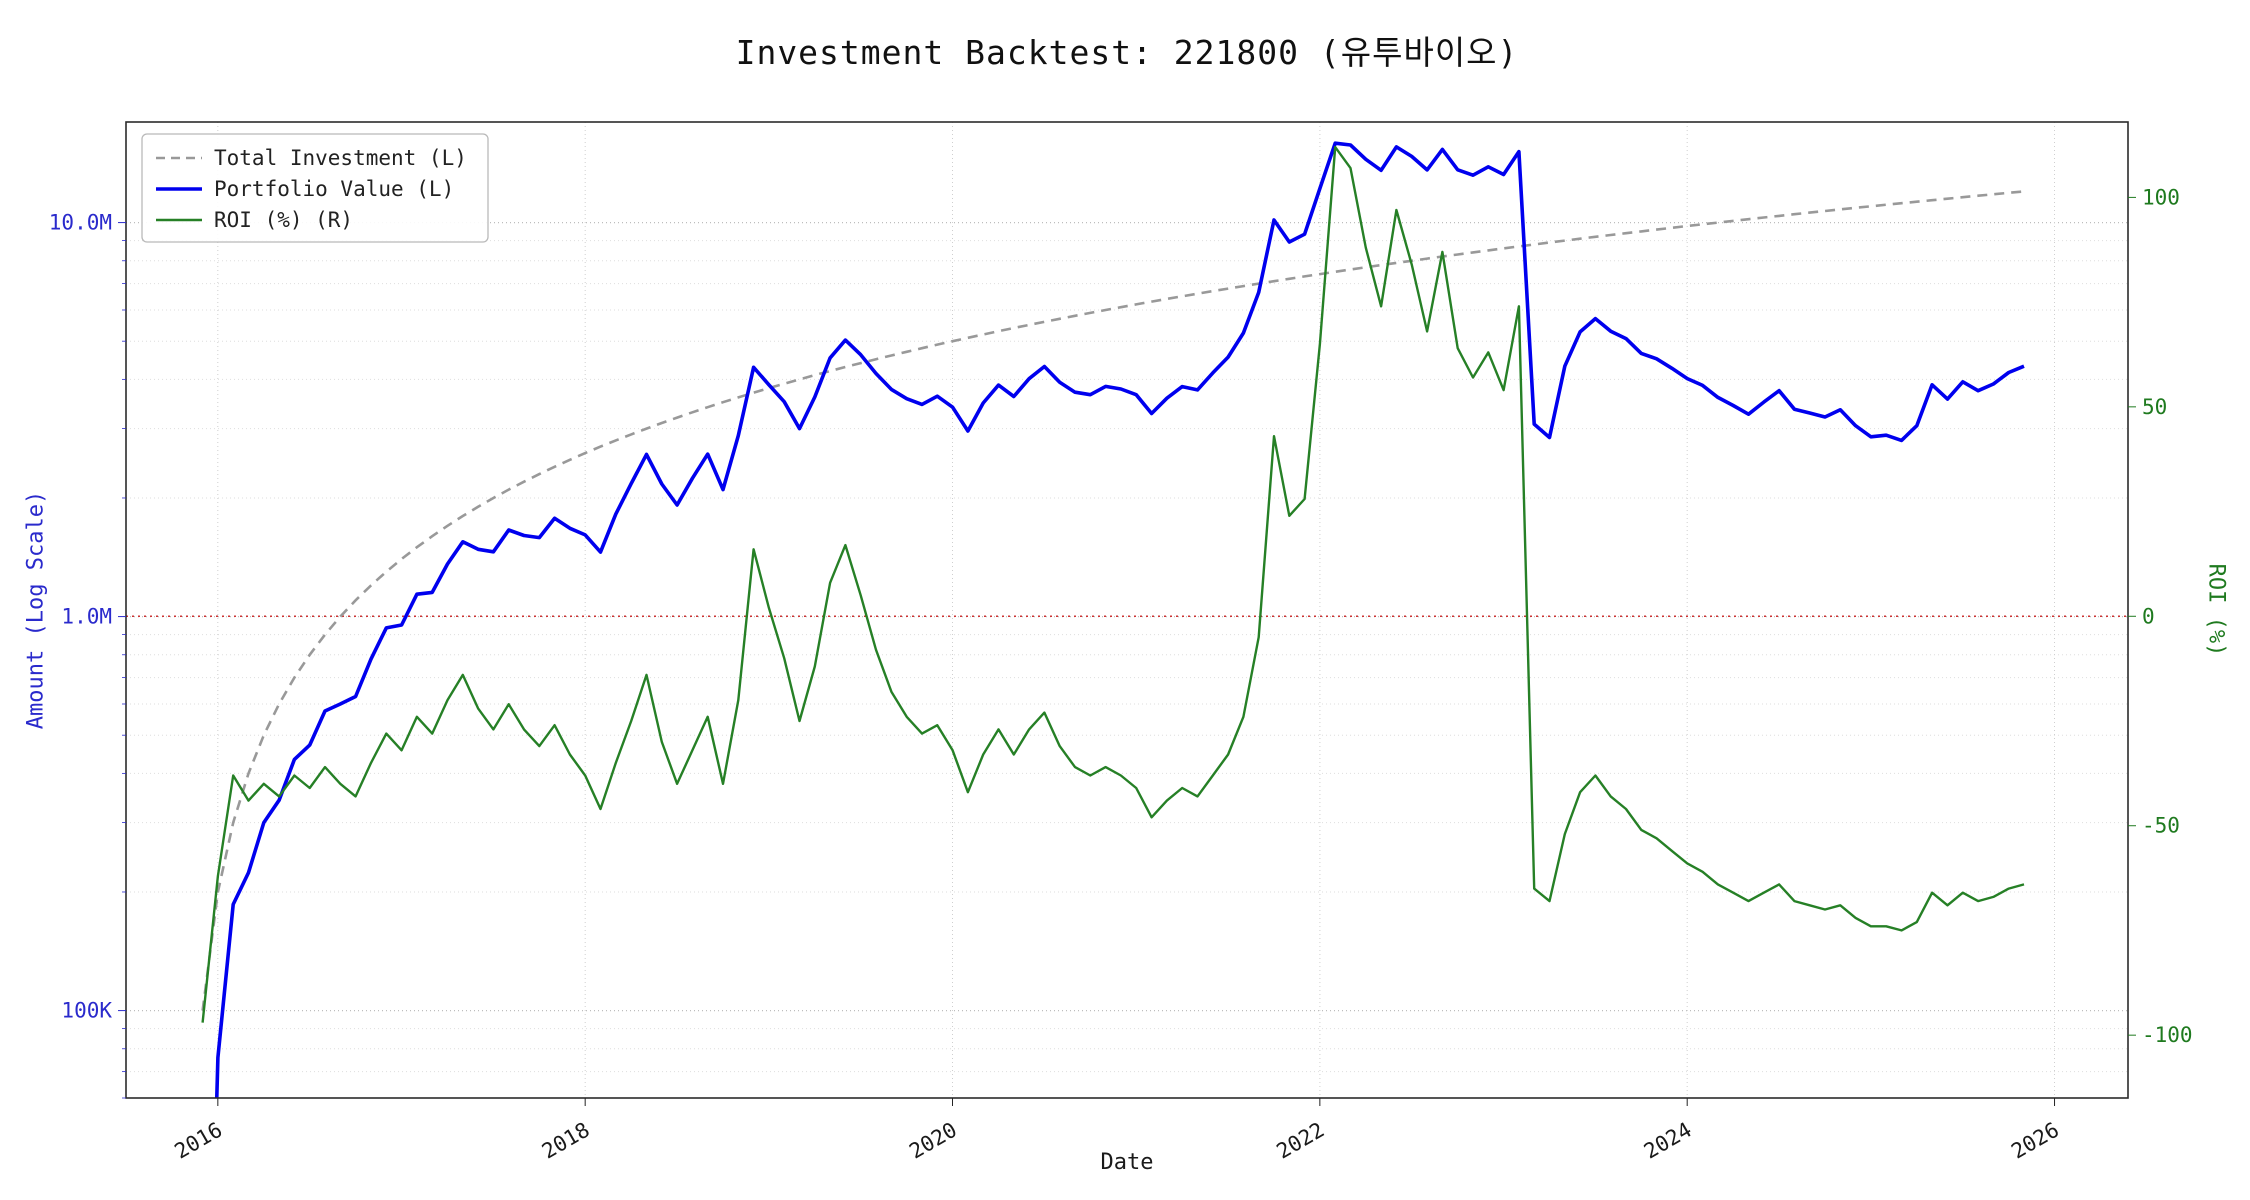 The width and height of the screenshot is (2250, 1200). What do you see at coordinates (2161, 197) in the screenshot?
I see `svg-text: 100` at bounding box center [2161, 197].